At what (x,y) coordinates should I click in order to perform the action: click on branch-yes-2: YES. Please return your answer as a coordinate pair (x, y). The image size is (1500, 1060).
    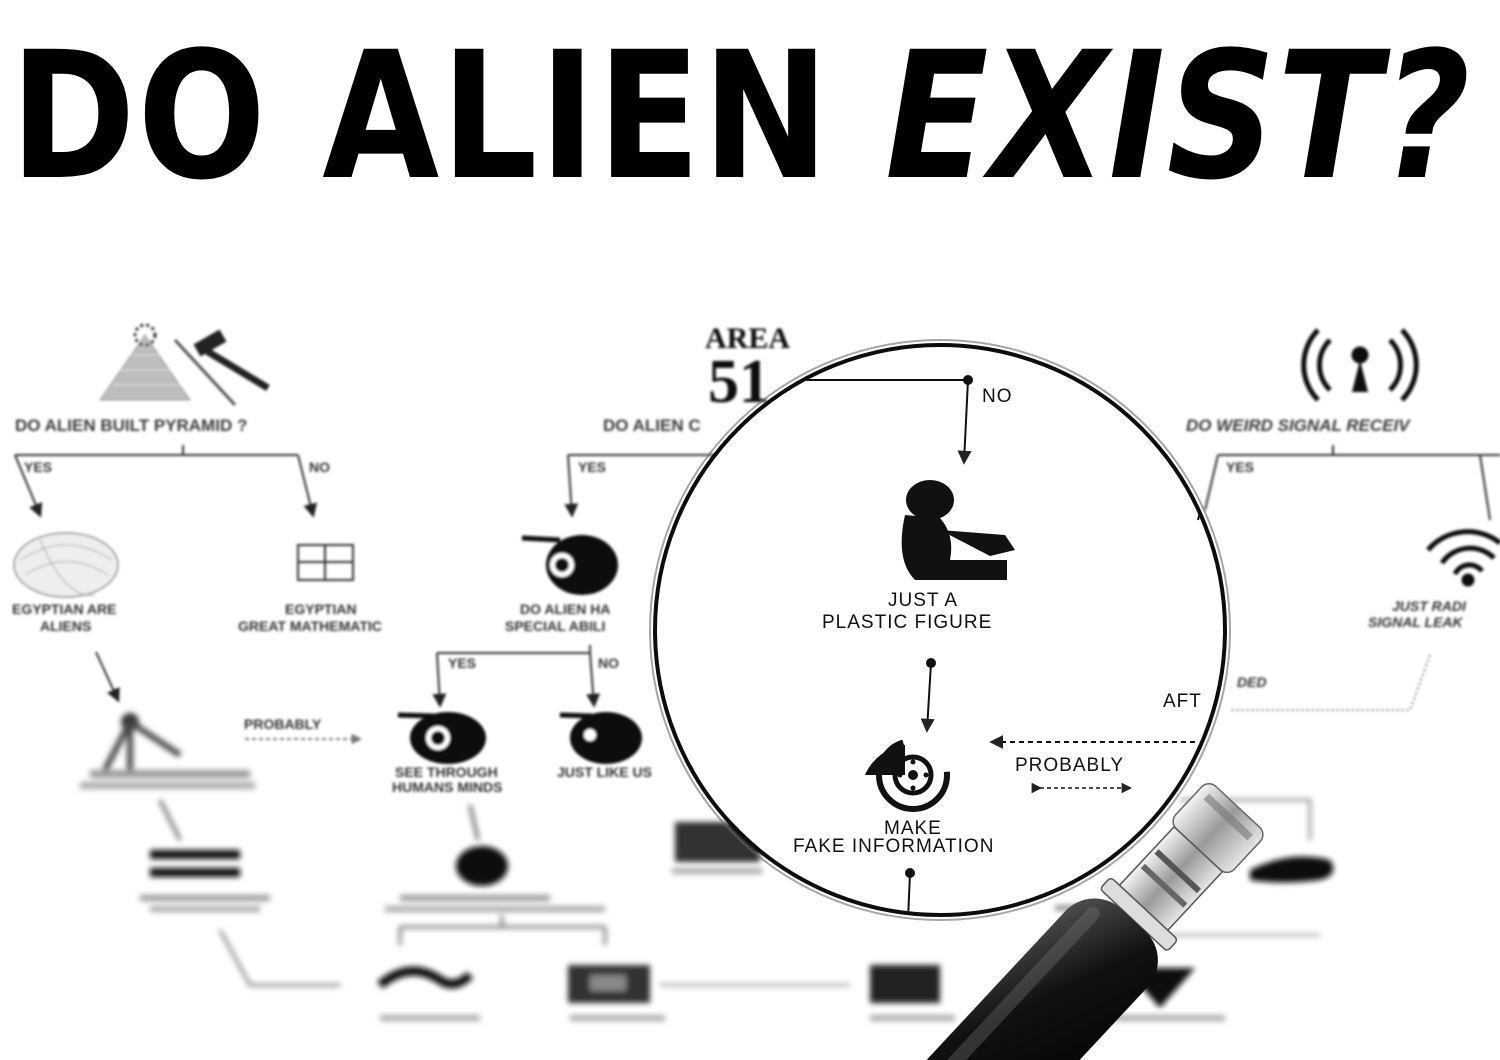
    Looking at the image, I should click on (592, 467).